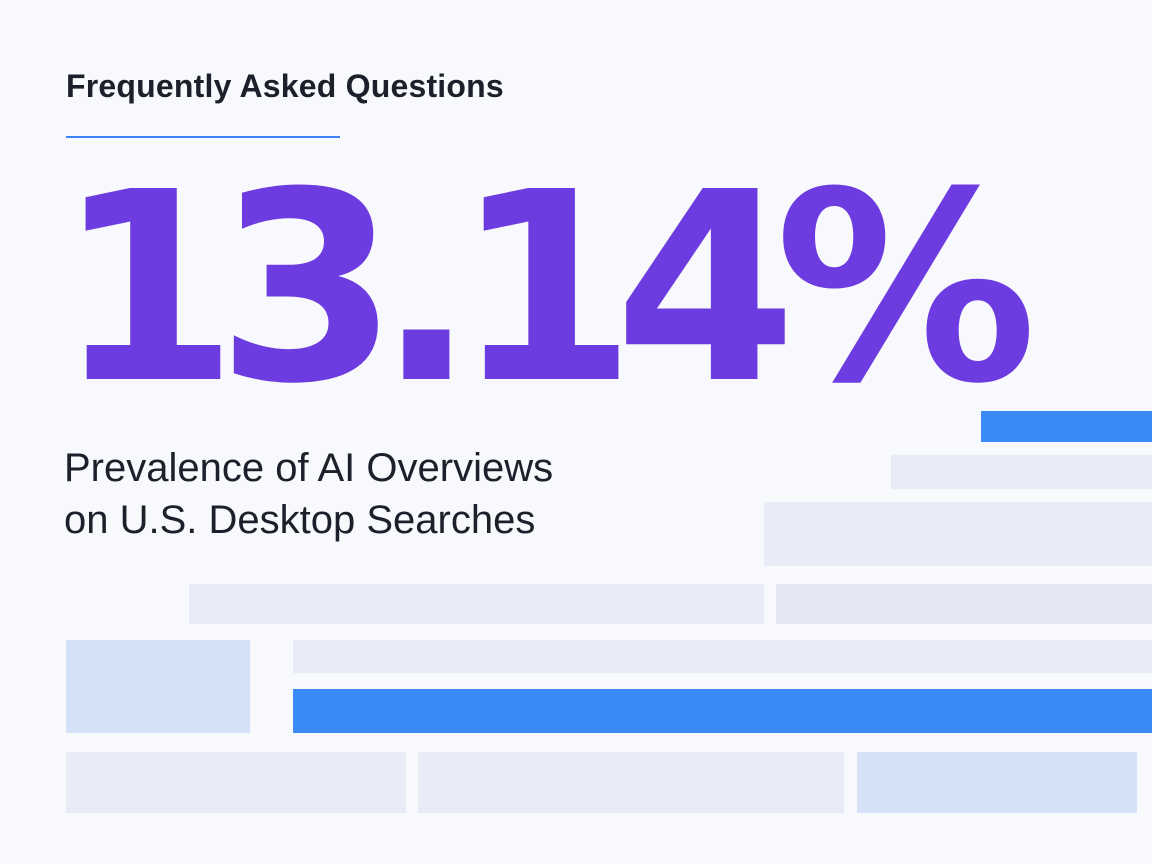 Image resolution: width=1152 pixels, height=864 pixels. Describe the element at coordinates (1066, 426) in the screenshot. I see `decor-bar-accent-top` at that location.